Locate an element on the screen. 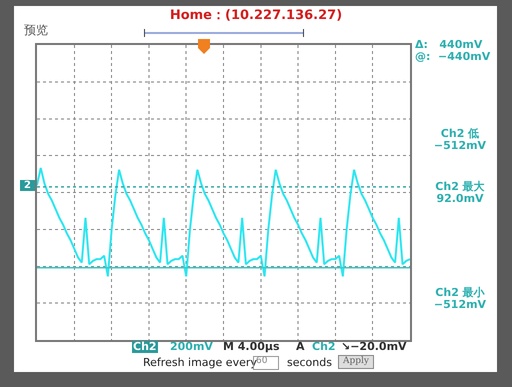 The width and height of the screenshot is (512, 387). text: M 4.00µs is located at coordinates (251, 347).